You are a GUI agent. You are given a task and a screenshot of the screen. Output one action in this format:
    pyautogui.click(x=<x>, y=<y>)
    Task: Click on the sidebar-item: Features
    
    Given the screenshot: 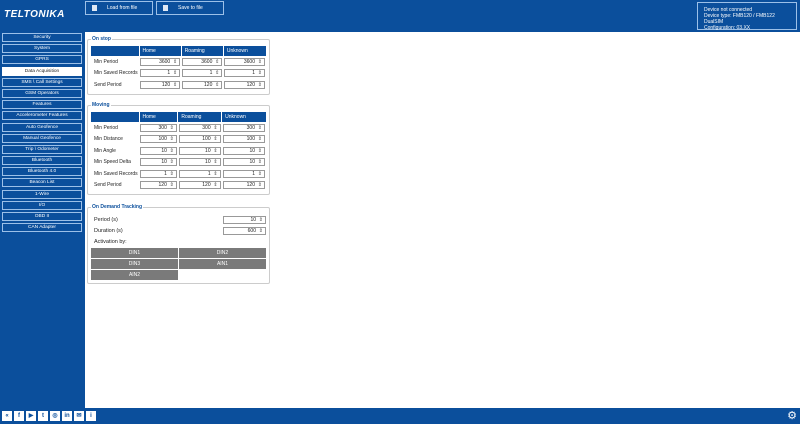 What is the action you would take?
    pyautogui.click(x=42, y=105)
    